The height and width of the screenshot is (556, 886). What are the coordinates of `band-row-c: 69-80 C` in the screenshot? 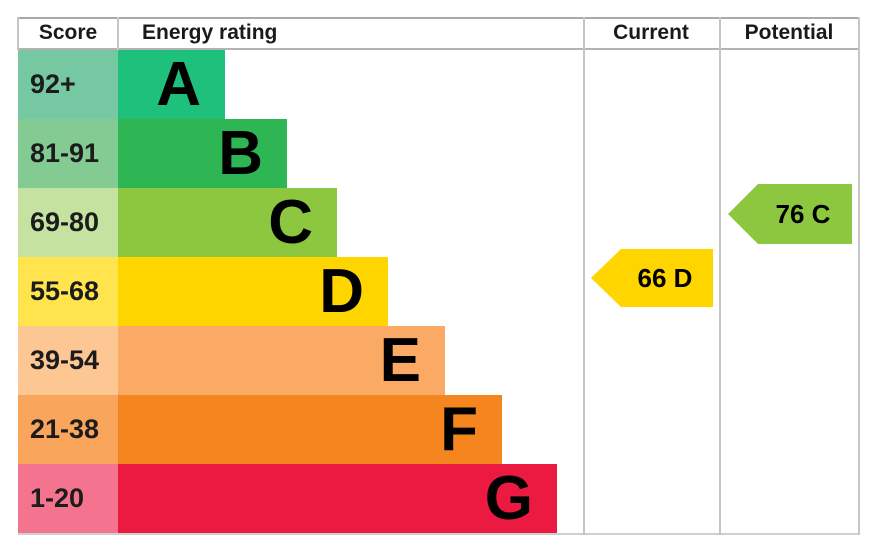 It's located at (177, 222).